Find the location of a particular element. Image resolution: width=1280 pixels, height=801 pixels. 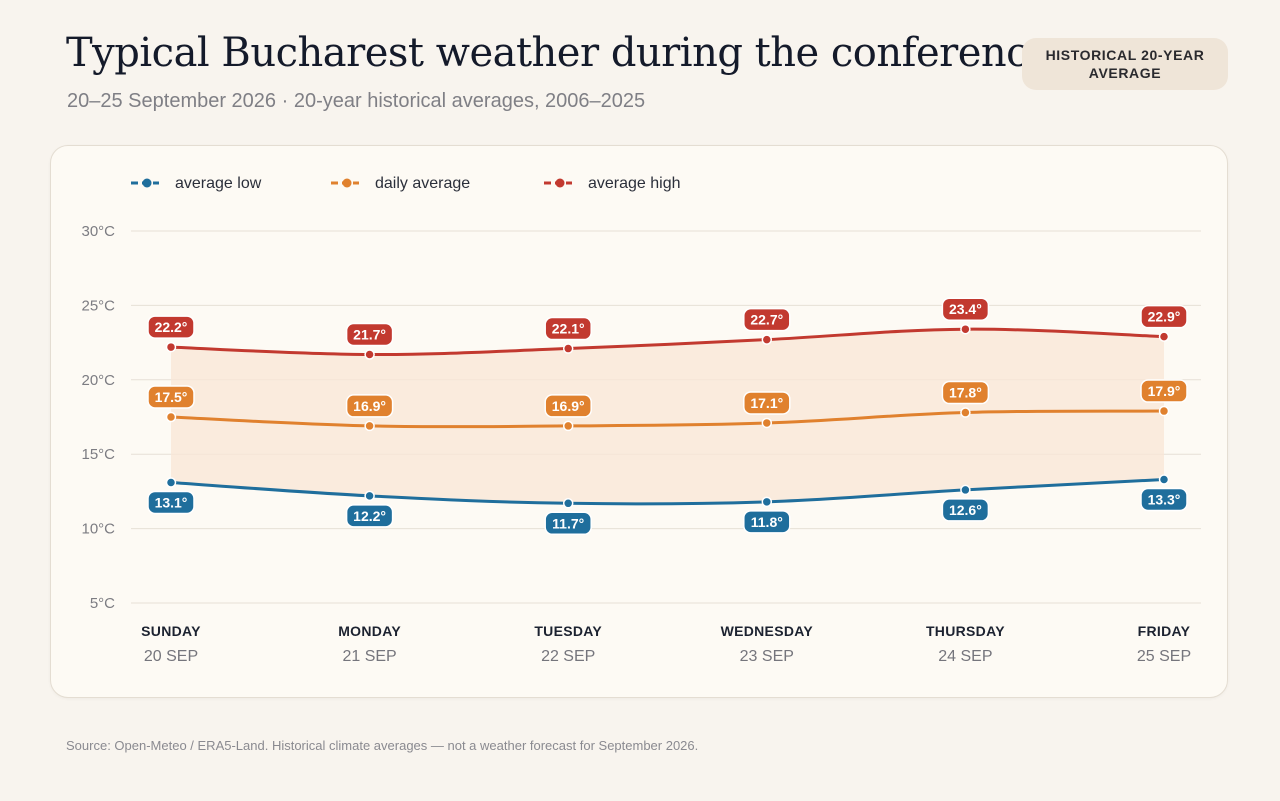

average-high-value-label: 22.2° is located at coordinates (171, 327).